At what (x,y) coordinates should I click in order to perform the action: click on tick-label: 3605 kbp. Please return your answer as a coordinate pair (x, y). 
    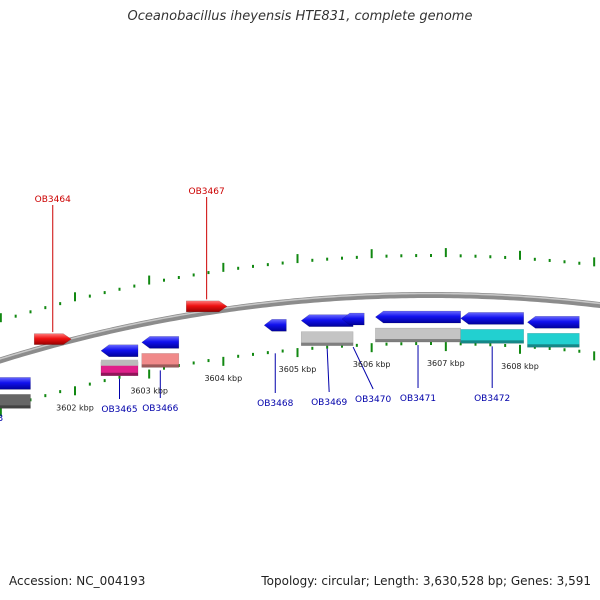
    Looking at the image, I should click on (298, 369).